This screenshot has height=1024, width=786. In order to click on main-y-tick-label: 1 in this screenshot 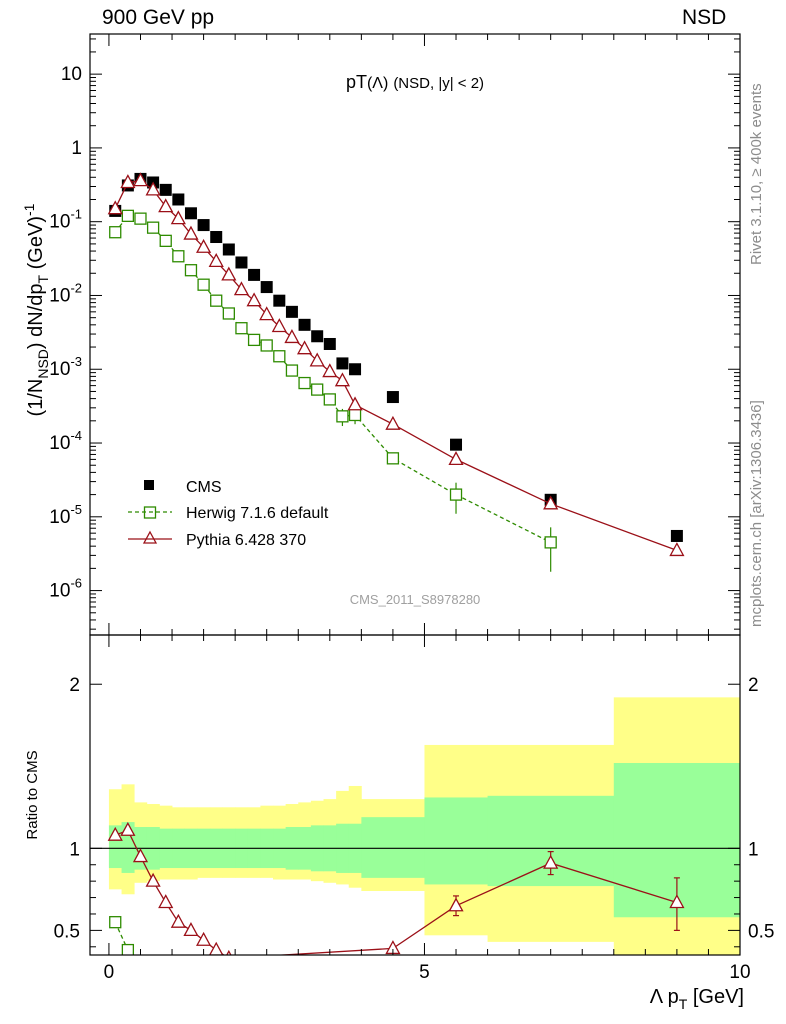, I will do `click(76, 148)`.